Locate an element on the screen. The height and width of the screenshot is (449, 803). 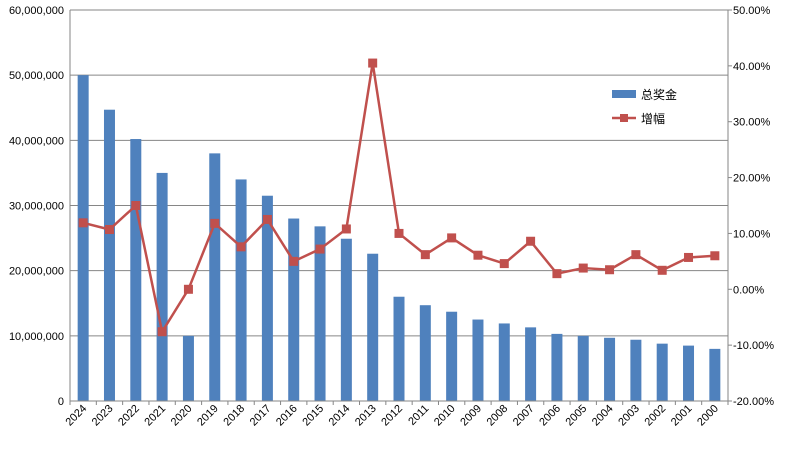
x-tick-label: 2008 is located at coordinates (498, 416).